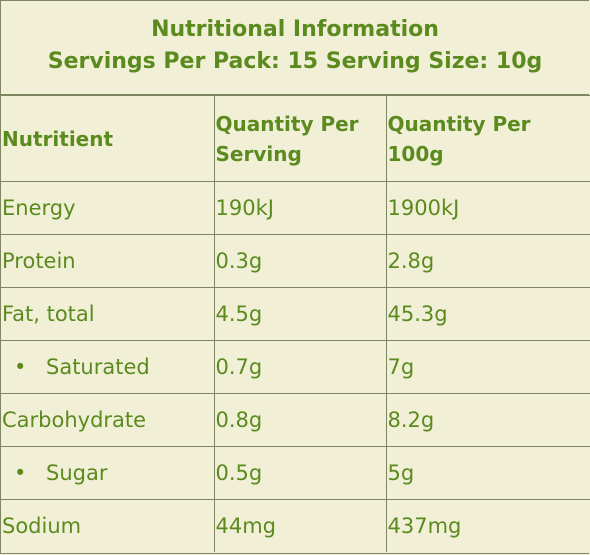  What do you see at coordinates (411, 420) in the screenshot?
I see `cell-text: 8.2g` at bounding box center [411, 420].